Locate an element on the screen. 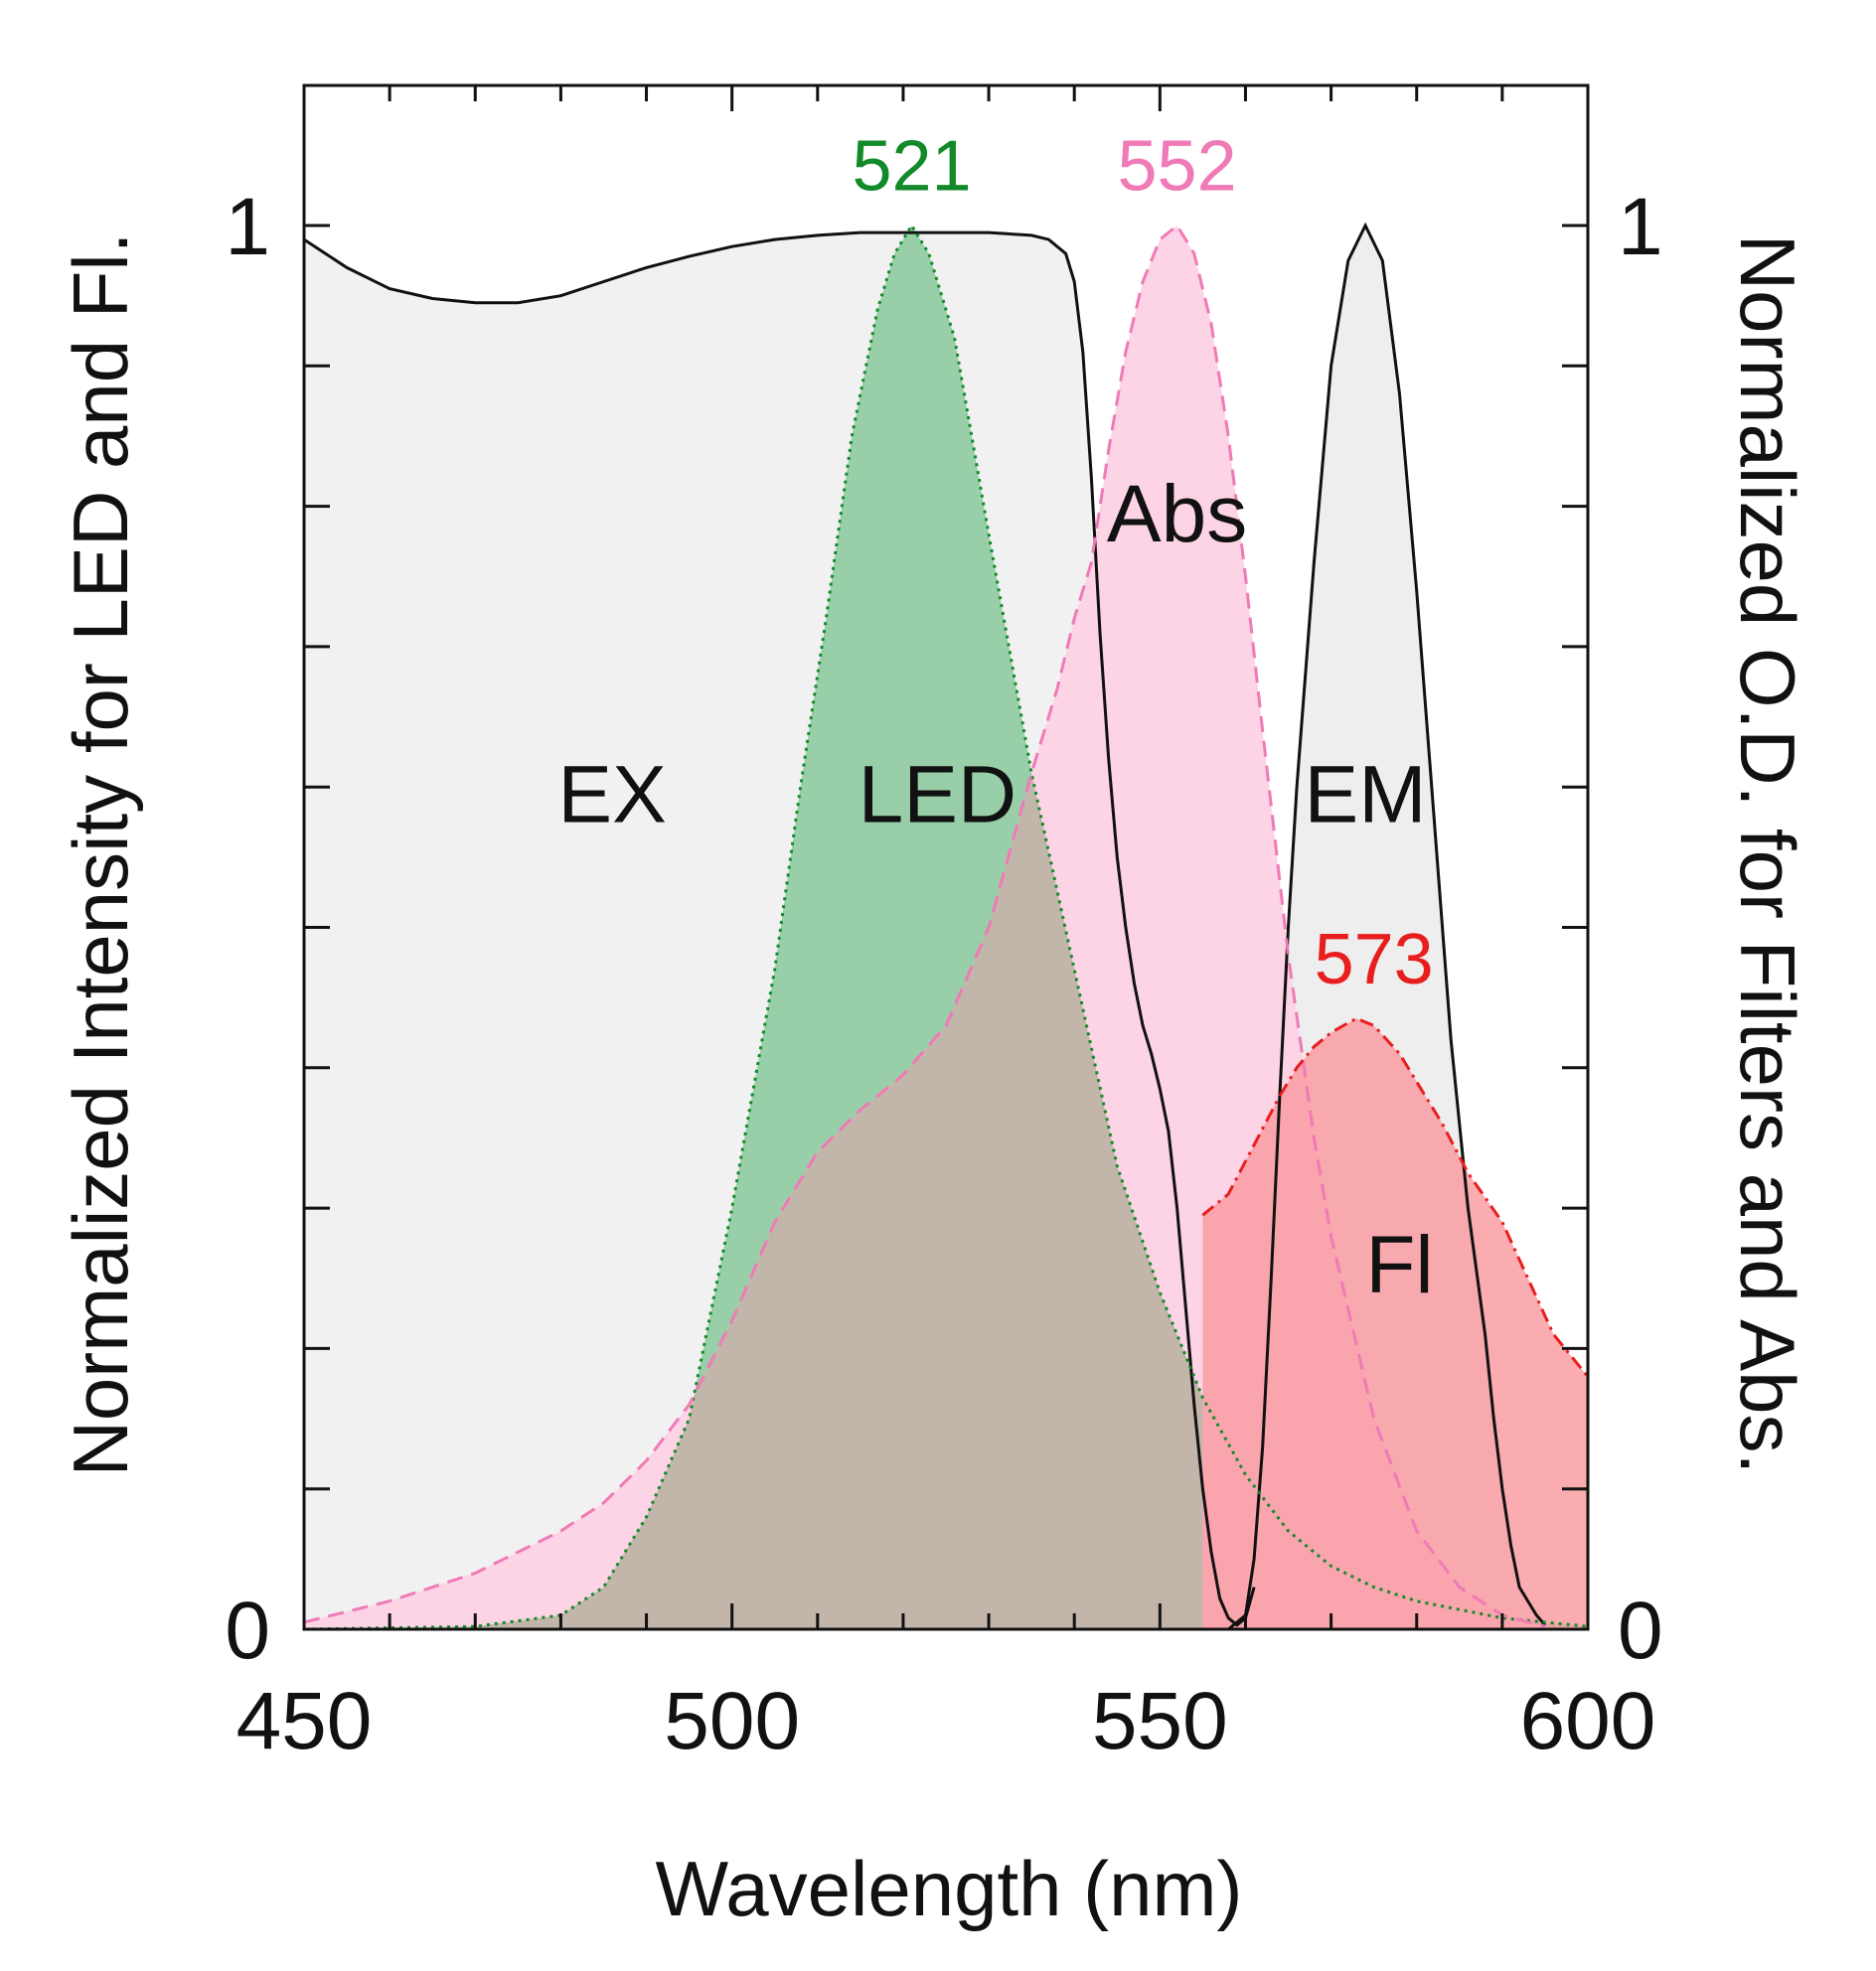  peak-wavelength-label: 521 is located at coordinates (911, 167).